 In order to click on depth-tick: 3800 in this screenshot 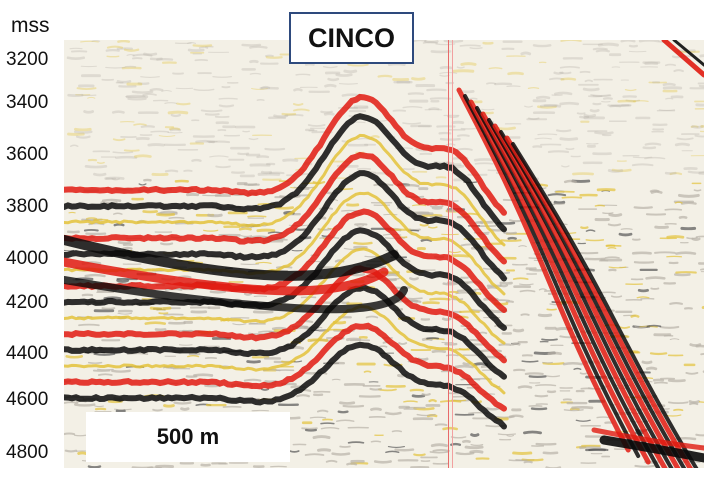, I will do `click(27, 206)`.